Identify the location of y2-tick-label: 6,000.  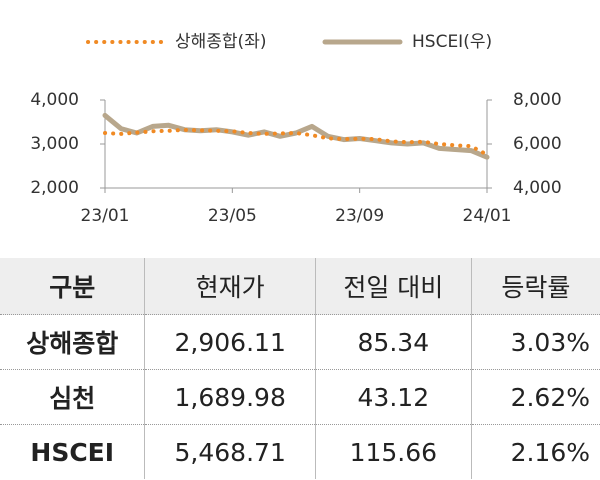
(537, 144).